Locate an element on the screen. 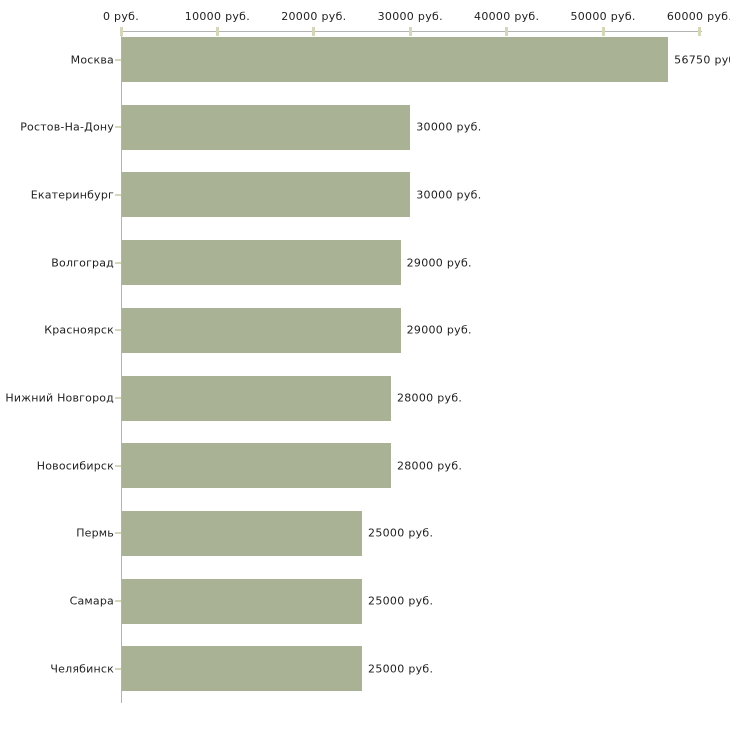 The height and width of the screenshot is (730, 730). y-axis-line is located at coordinates (121, 367).